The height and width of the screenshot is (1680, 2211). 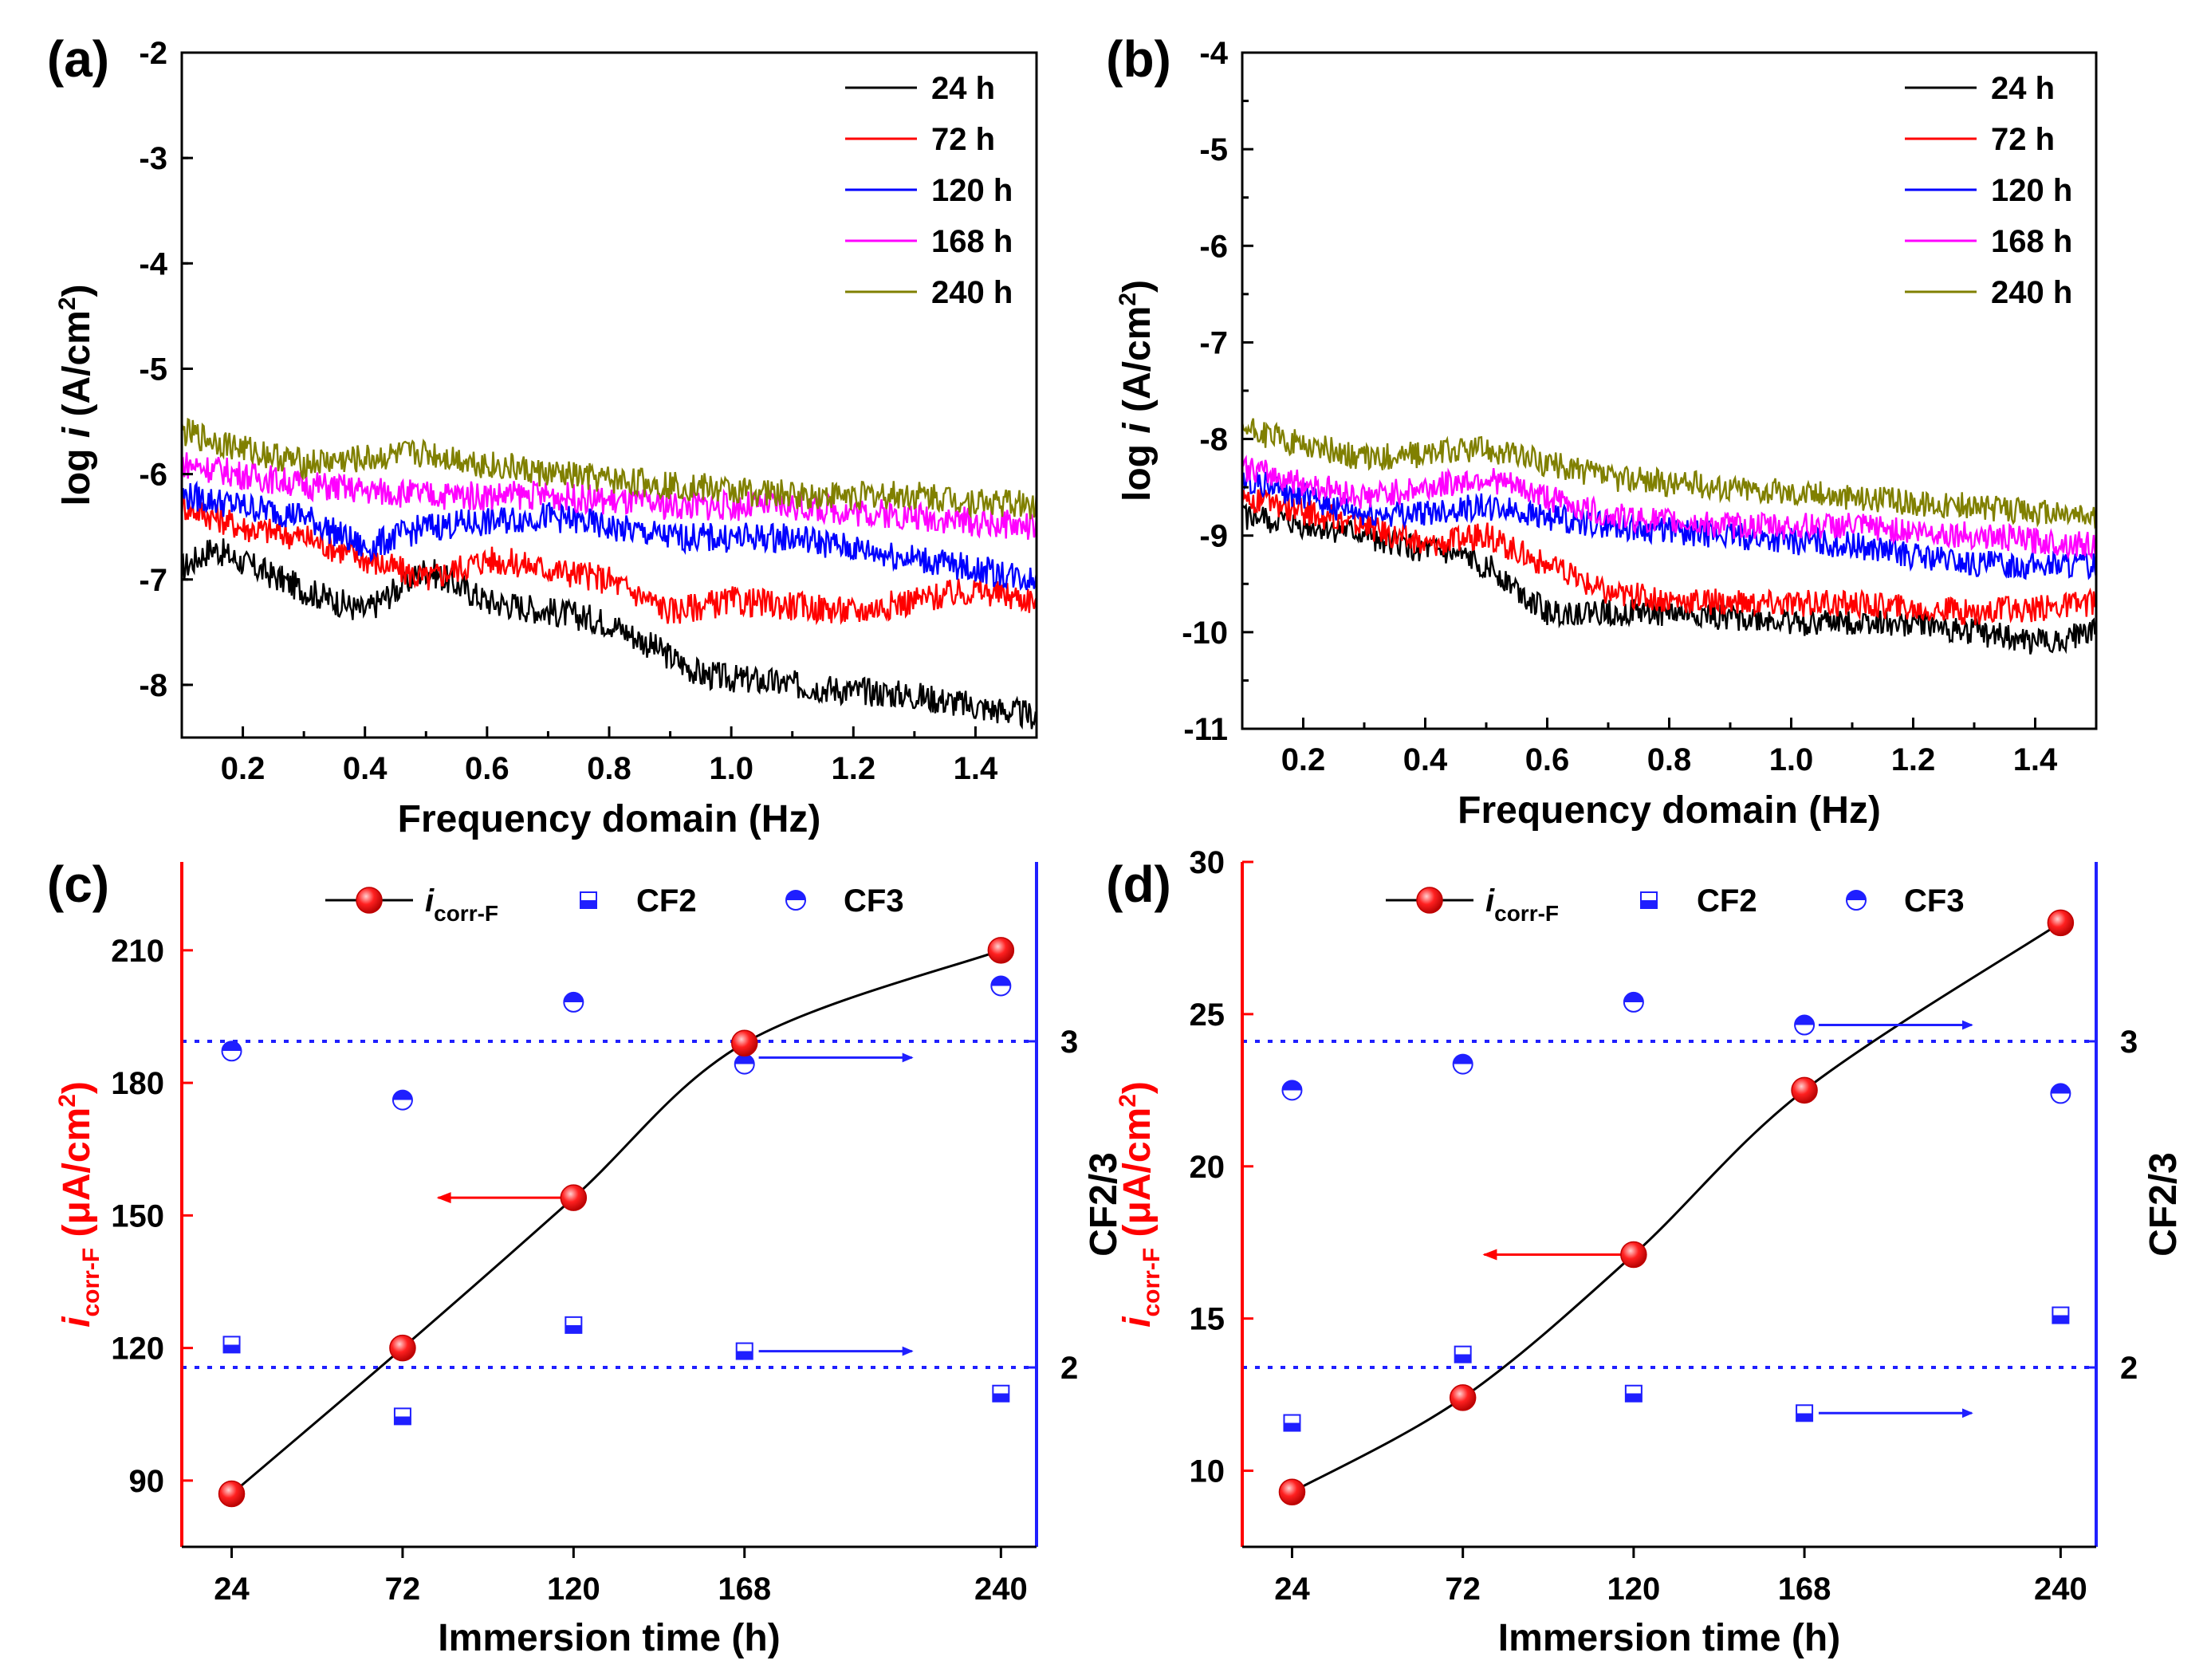 I want to click on x-tick-label: 1.2, so click(x=1914, y=759).